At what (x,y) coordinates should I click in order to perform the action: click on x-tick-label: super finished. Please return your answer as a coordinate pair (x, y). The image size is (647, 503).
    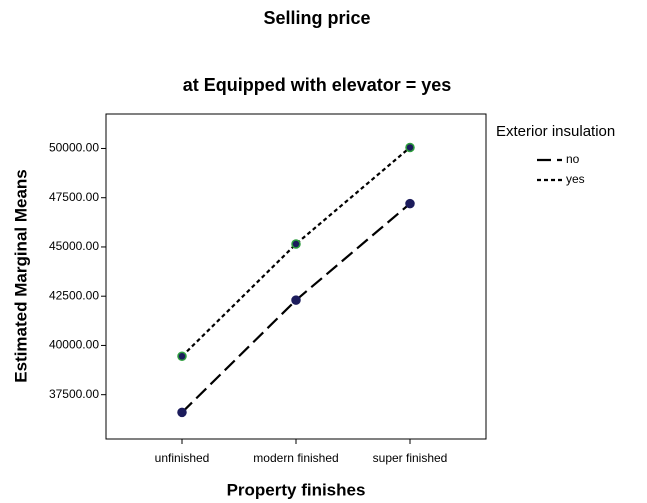
    Looking at the image, I should click on (410, 458).